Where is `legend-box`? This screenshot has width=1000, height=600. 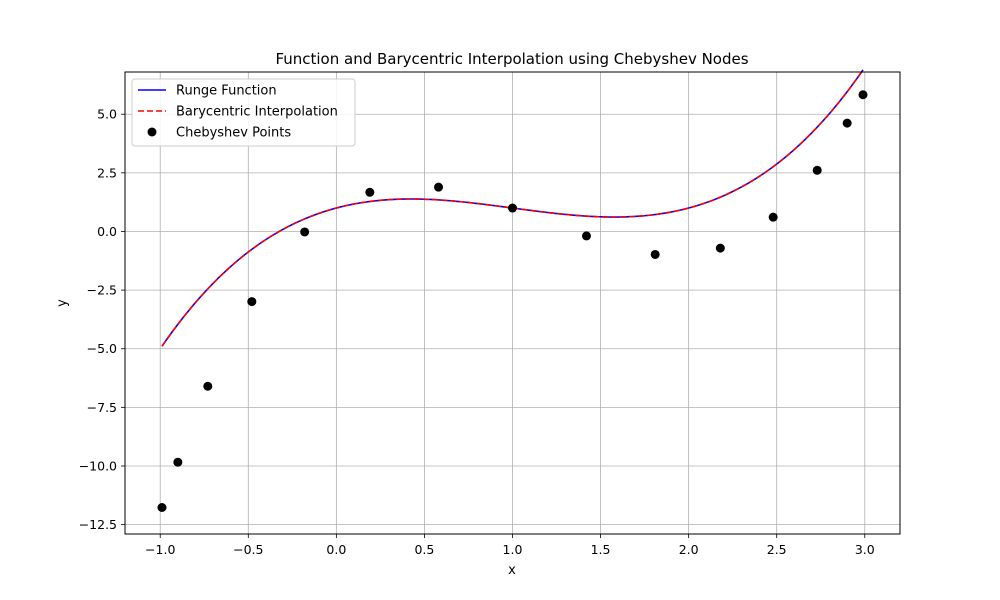 legend-box is located at coordinates (243, 112).